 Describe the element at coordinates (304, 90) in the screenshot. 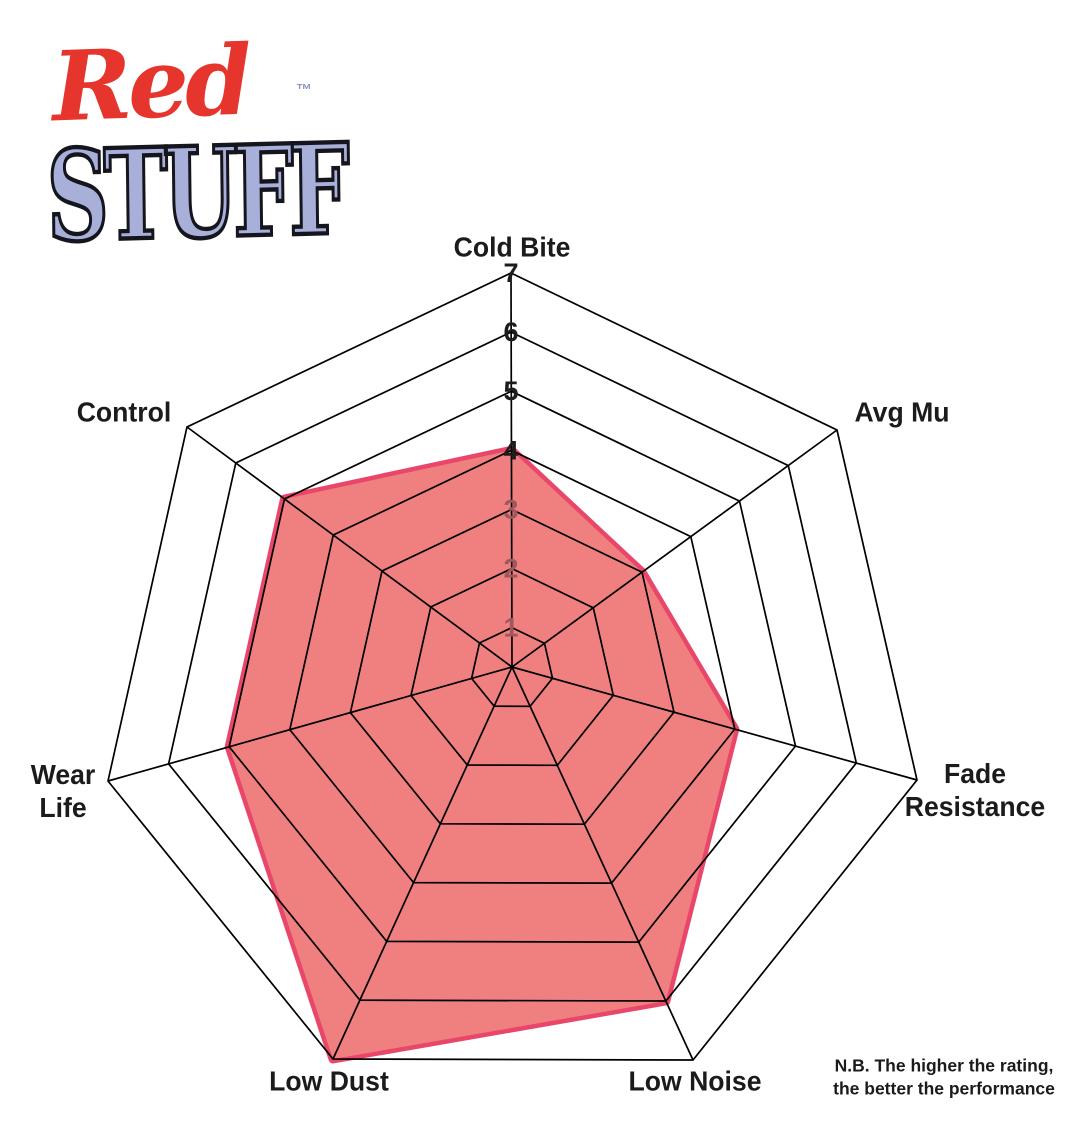

I see `trademark-symbol: ™` at that location.